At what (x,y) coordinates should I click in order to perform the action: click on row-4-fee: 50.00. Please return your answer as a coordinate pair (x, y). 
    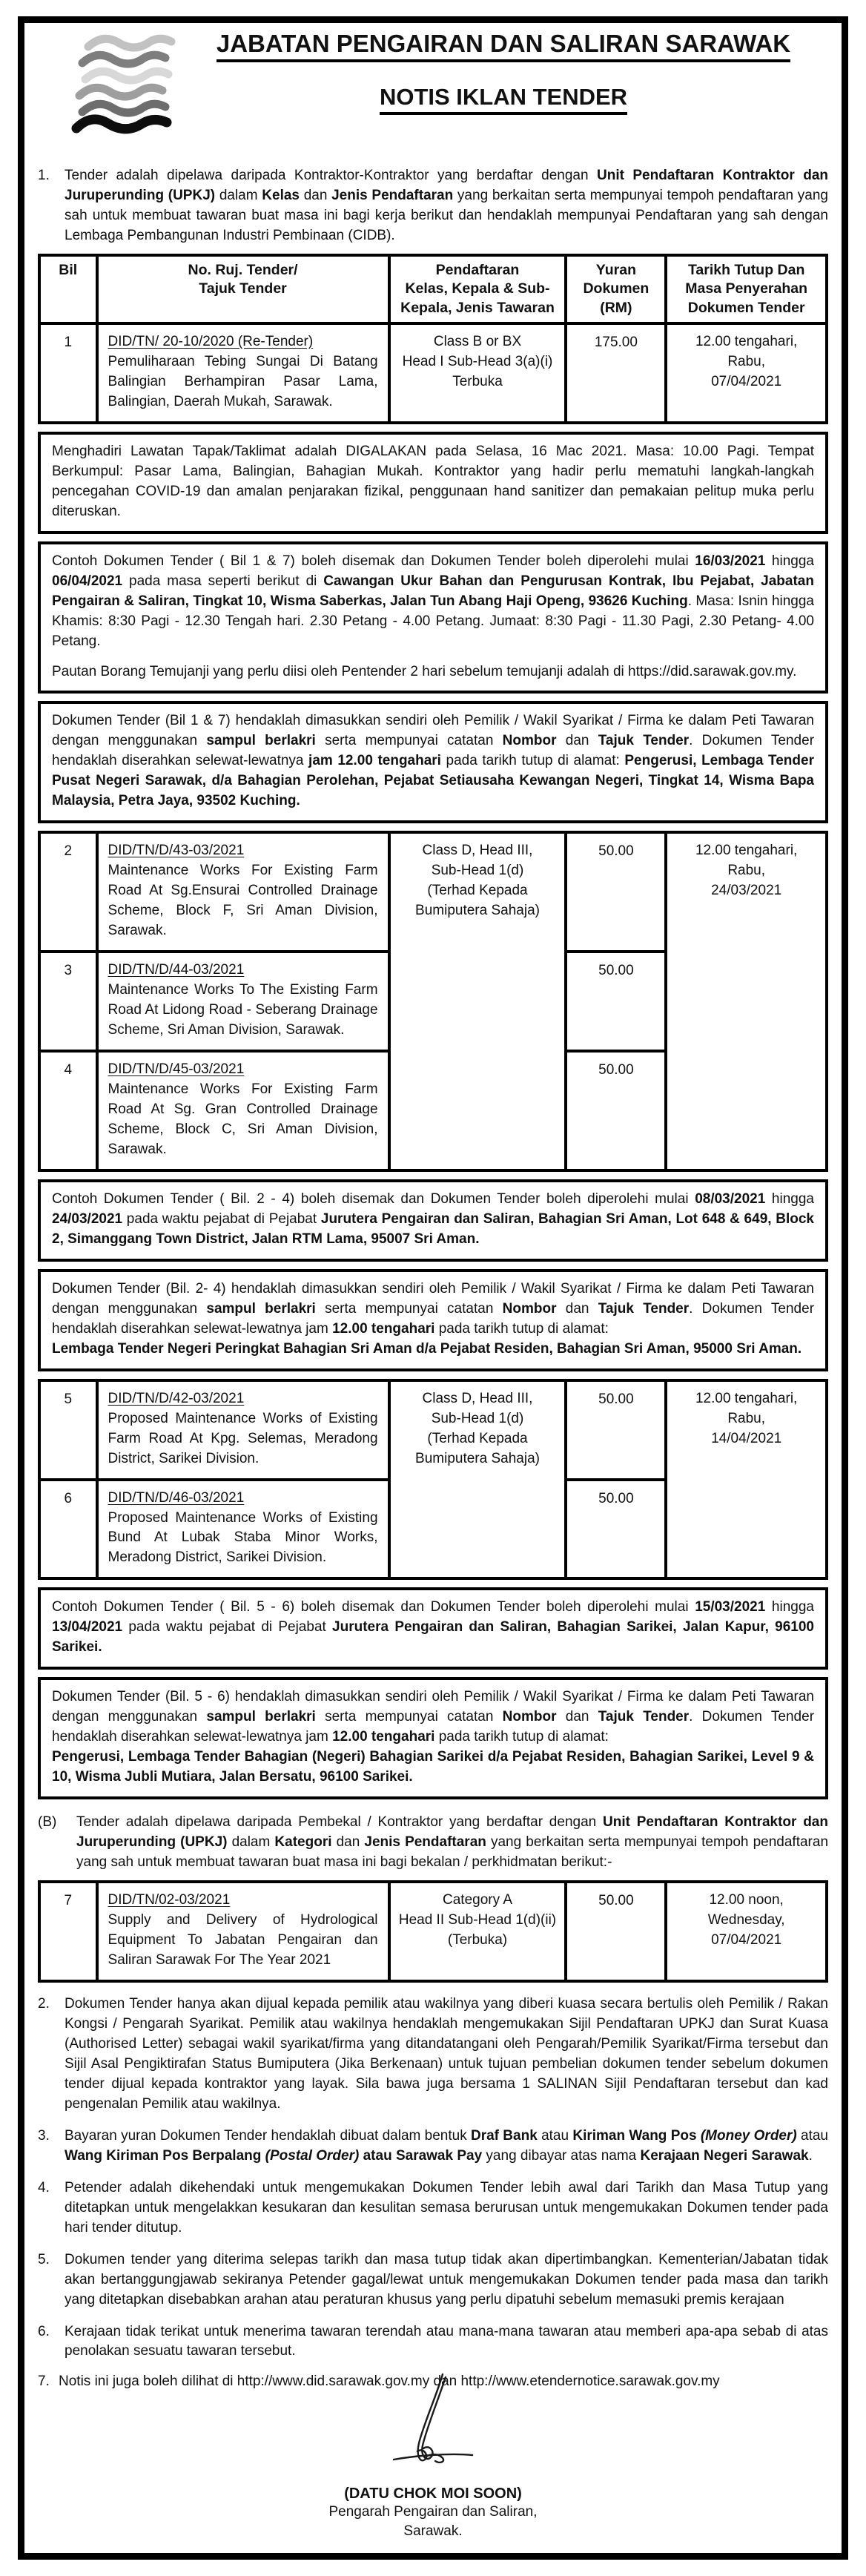
    Looking at the image, I should click on (616, 1111).